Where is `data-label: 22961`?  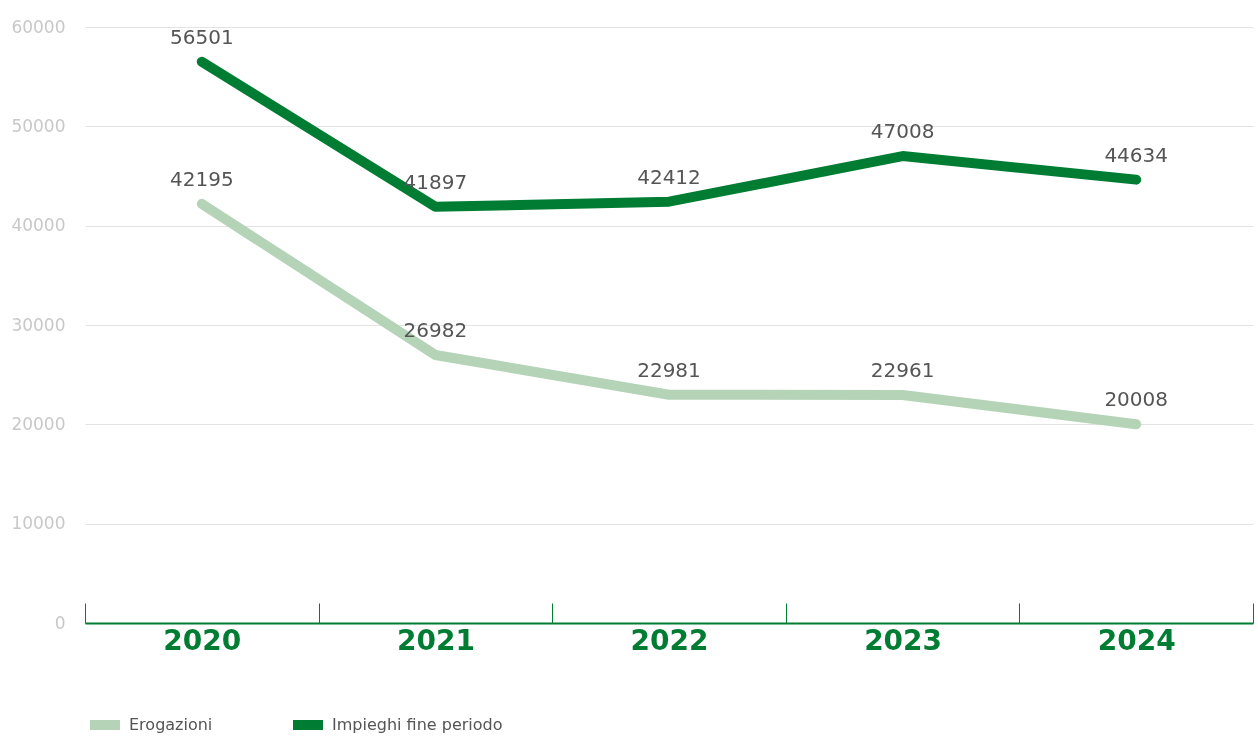
data-label: 22961 is located at coordinates (902, 369).